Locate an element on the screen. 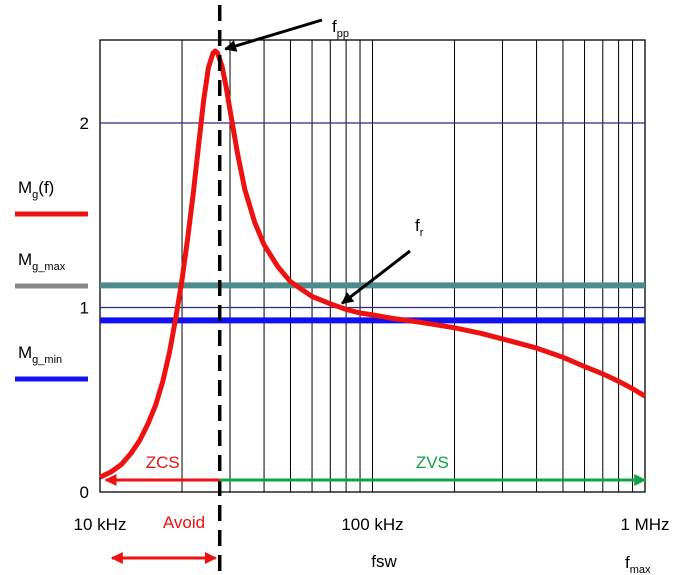  fr-label: fr is located at coordinates (419, 227).